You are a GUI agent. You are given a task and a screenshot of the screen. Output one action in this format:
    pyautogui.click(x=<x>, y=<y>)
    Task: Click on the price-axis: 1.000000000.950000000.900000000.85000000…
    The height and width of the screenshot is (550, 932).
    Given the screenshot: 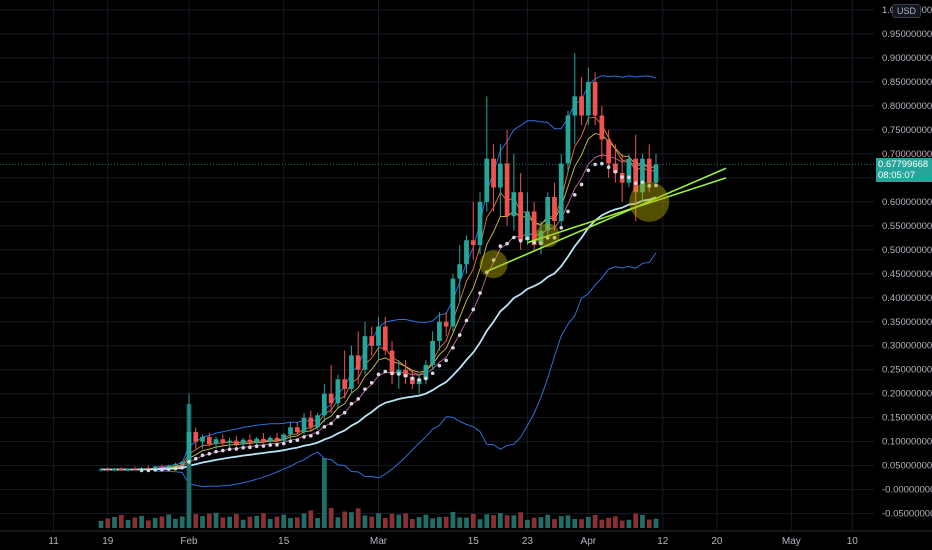 What is the action you would take?
    pyautogui.click(x=907, y=262)
    